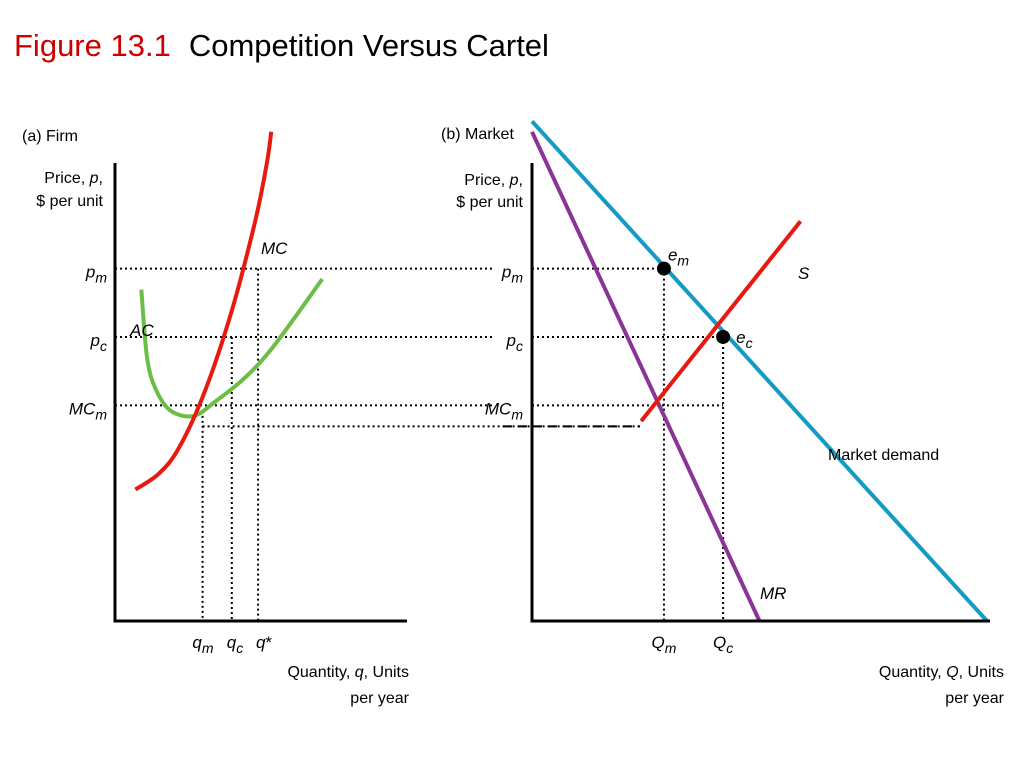 The width and height of the screenshot is (1024, 768). Describe the element at coordinates (348, 672) in the screenshot. I see `firm-x-axis-label: Quantity, q, Units` at that location.